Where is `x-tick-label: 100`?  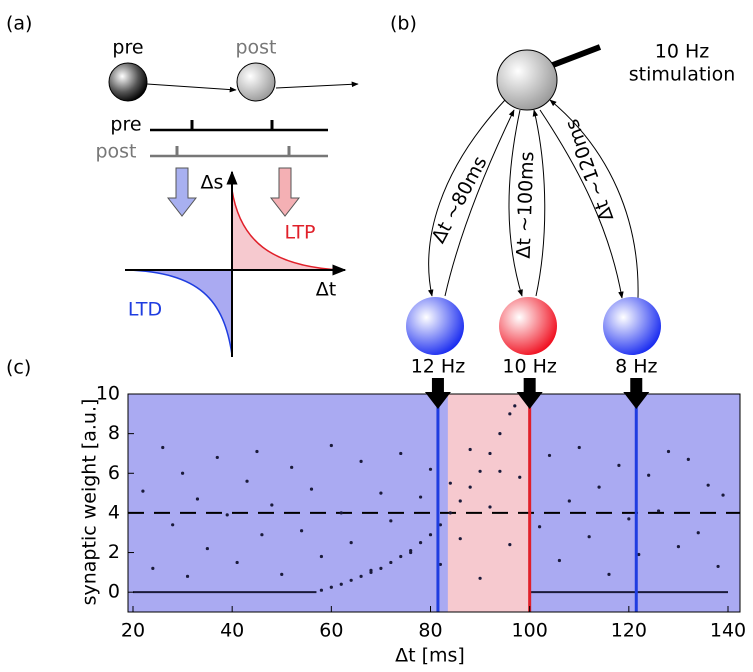
x-tick-label: 100 is located at coordinates (530, 631).